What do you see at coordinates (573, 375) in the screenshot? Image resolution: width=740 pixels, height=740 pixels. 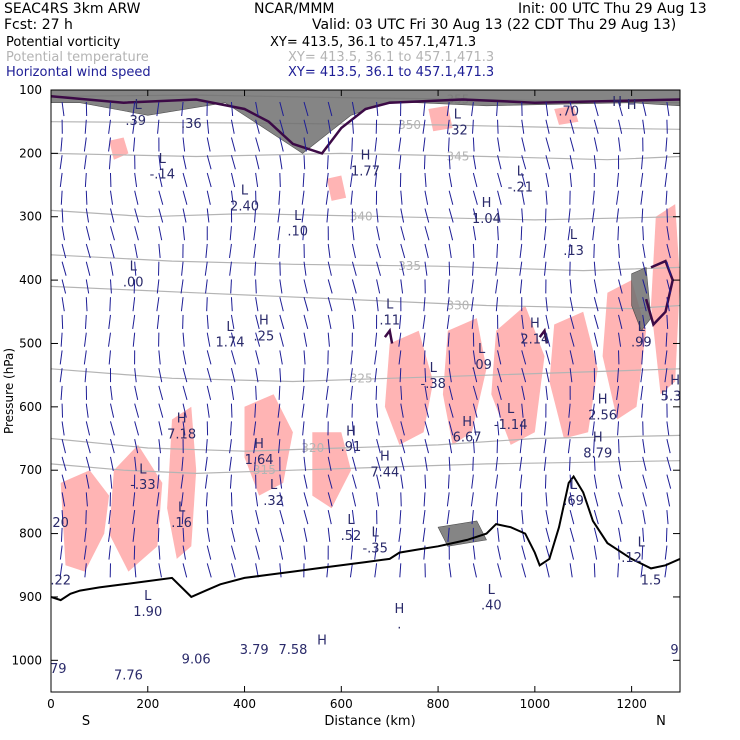 I see `pv-fill-region` at bounding box center [573, 375].